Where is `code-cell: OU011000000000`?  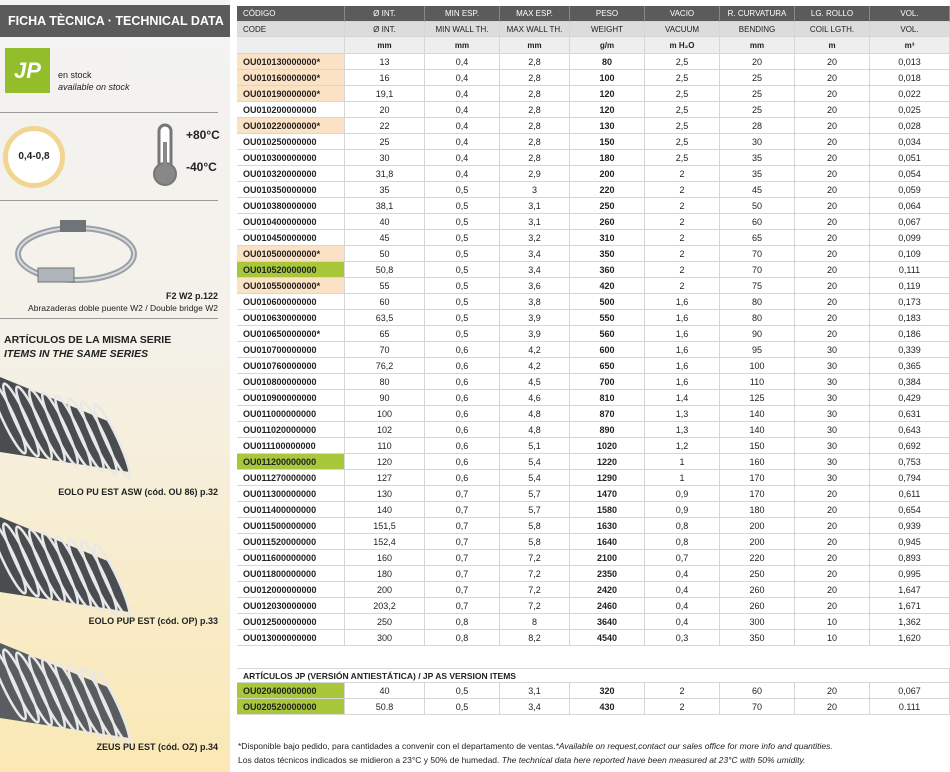 code-cell: OU011000000000 is located at coordinates (291, 414).